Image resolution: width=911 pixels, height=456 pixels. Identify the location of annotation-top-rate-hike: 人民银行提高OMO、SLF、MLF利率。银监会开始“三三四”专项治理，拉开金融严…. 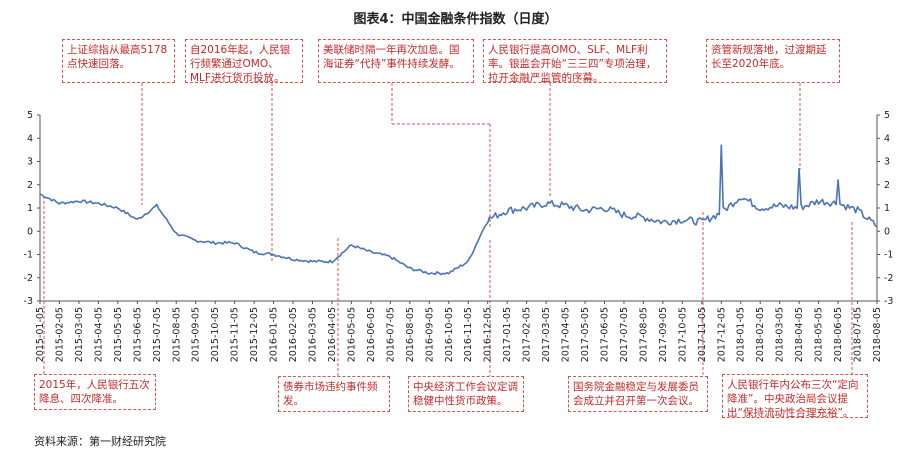
(575, 61).